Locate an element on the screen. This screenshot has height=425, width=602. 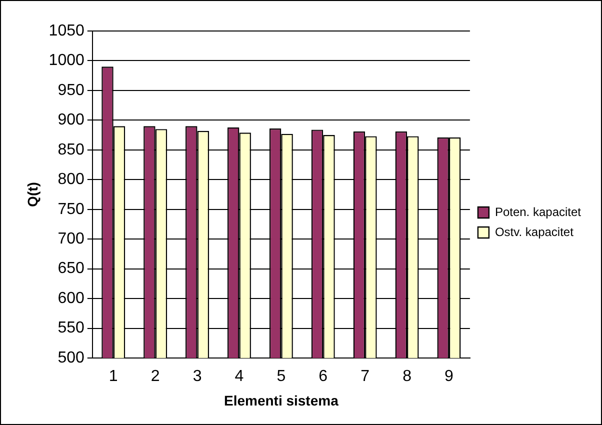
y-tick-label: 700 is located at coordinates (71, 239).